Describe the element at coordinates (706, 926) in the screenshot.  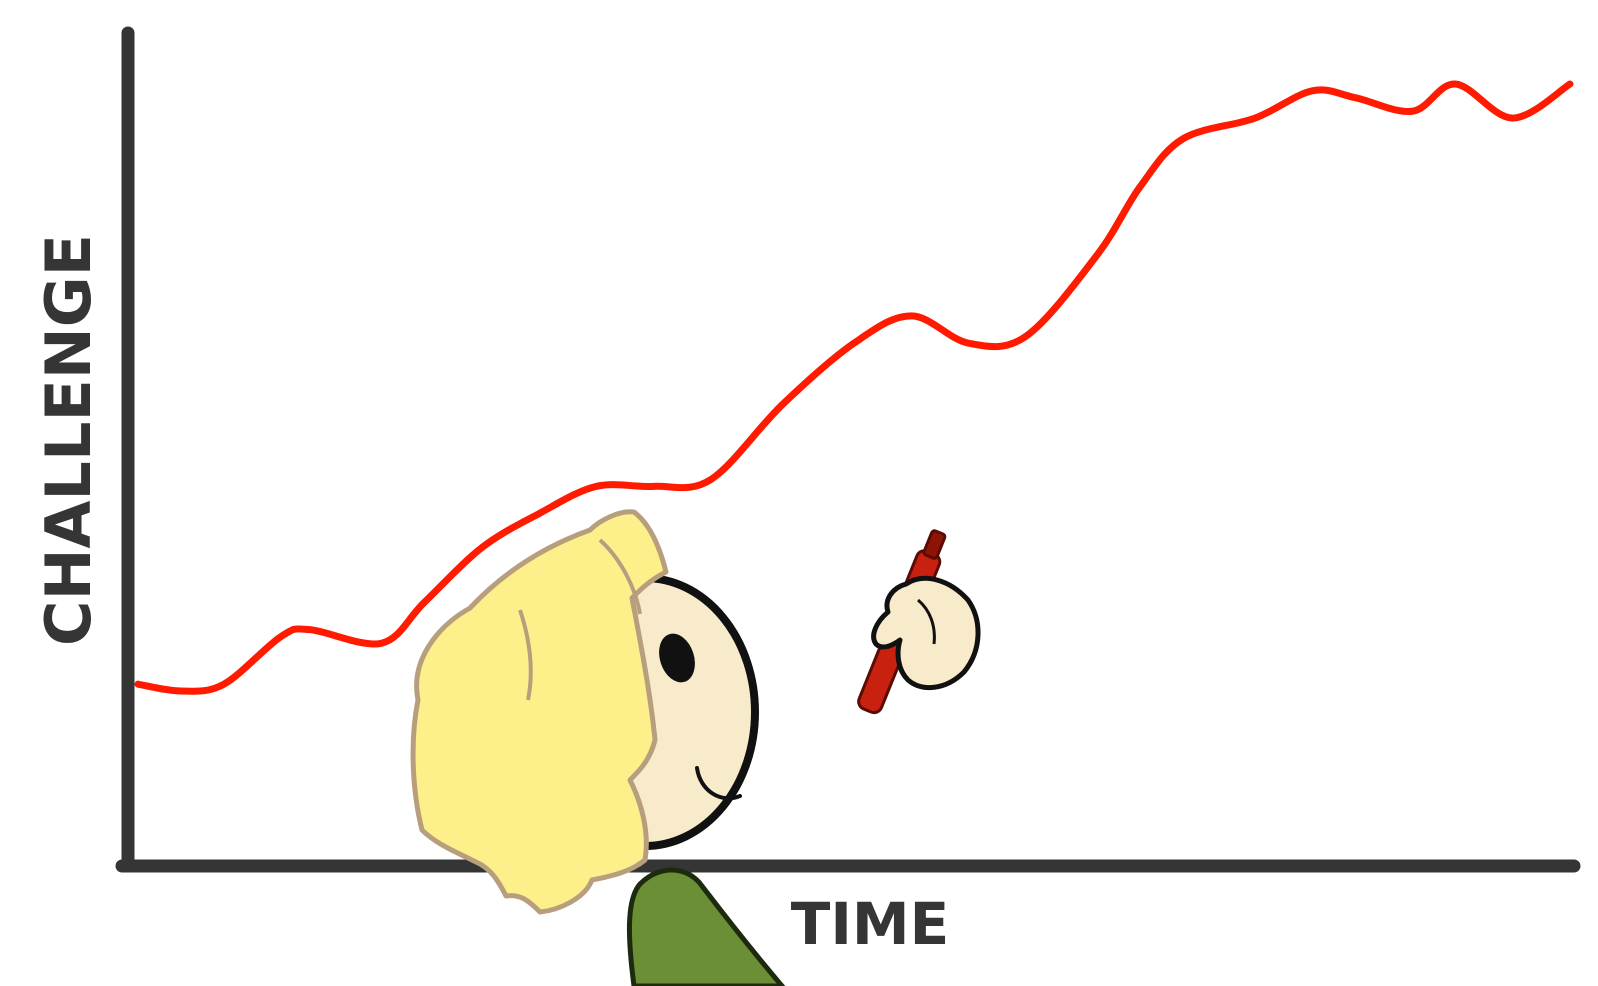
I see `shirt` at that location.